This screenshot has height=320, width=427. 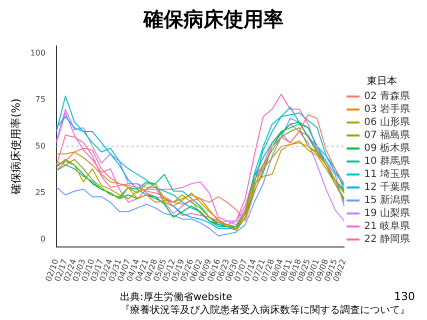 I want to click on text: 『療養状況等及び入院患者受入病床数等に関する調査について』, so click(x=265, y=310).